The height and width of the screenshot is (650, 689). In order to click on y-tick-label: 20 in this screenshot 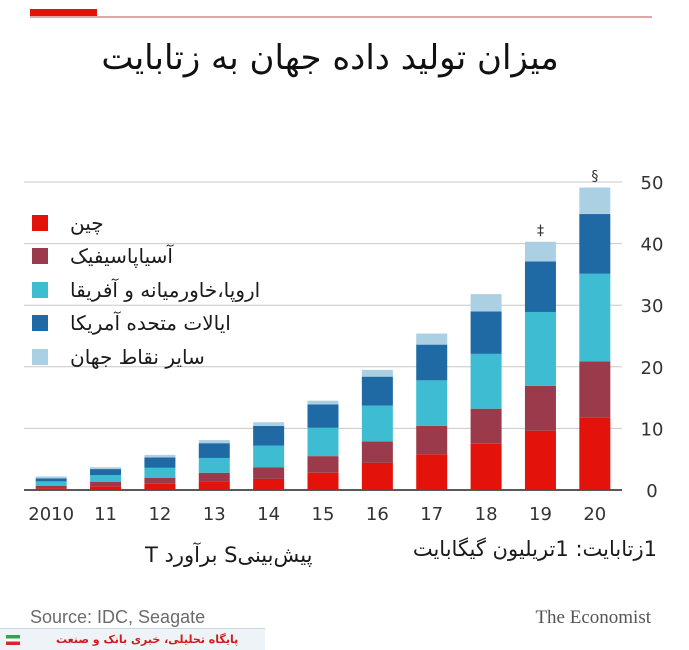, I will do `click(652, 368)`.